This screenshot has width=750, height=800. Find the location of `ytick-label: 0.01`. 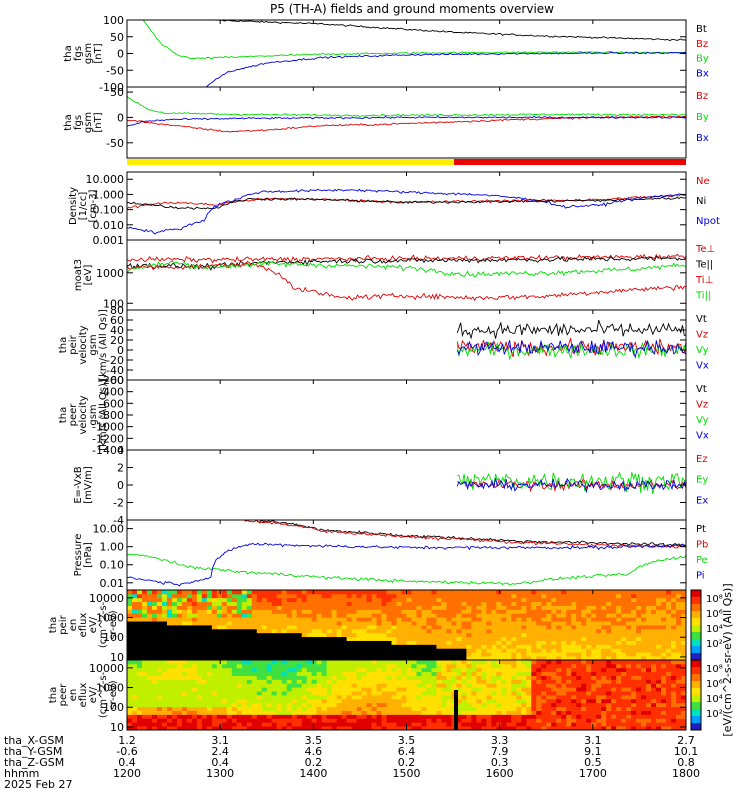

ytick-label: 0.01 is located at coordinates (112, 583).